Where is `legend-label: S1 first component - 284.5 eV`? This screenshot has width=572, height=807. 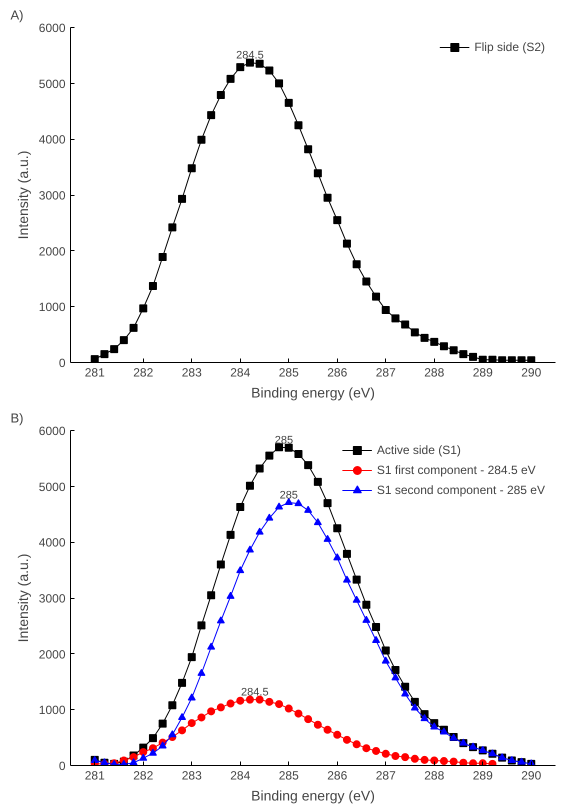
legend-label: S1 first component - 284.5 eV is located at coordinates (456, 470).